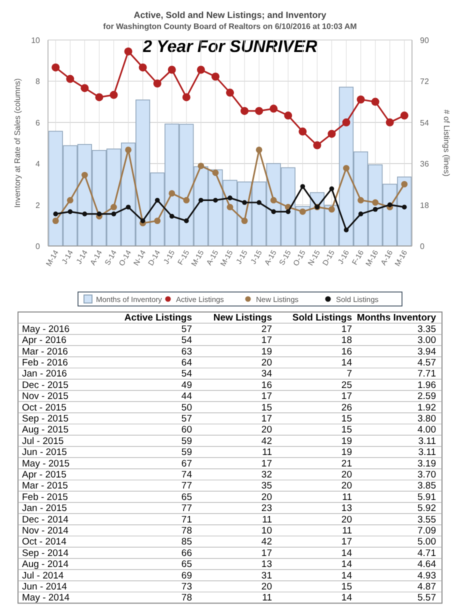 The height and width of the screenshot is (616, 460). Describe the element at coordinates (425, 164) in the screenshot. I see `y2-tick-label: 36` at that location.